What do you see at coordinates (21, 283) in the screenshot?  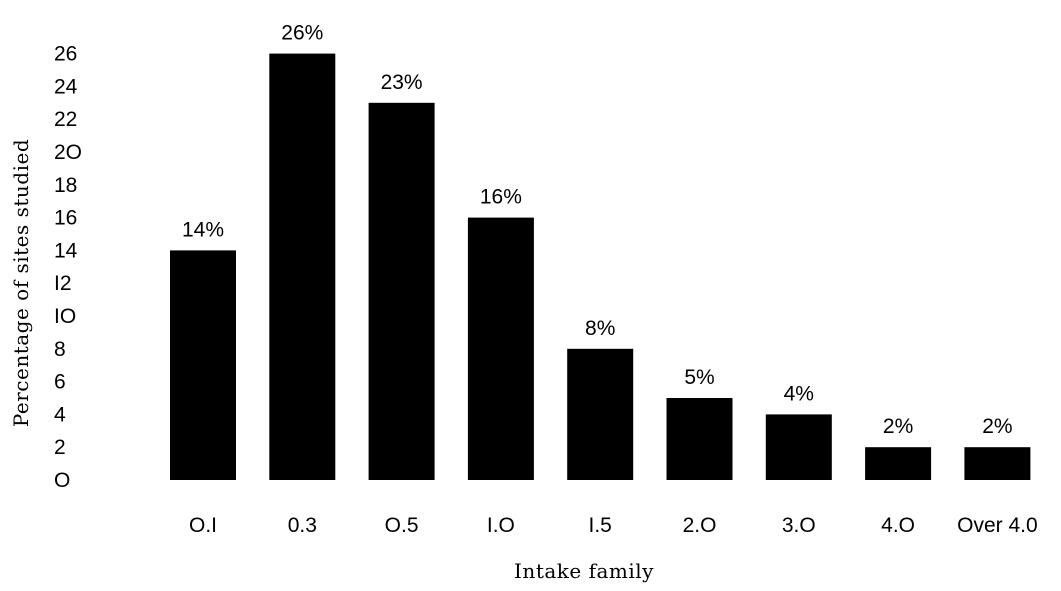 I see `y-axis-title: Percentage of sites studied` at bounding box center [21, 283].